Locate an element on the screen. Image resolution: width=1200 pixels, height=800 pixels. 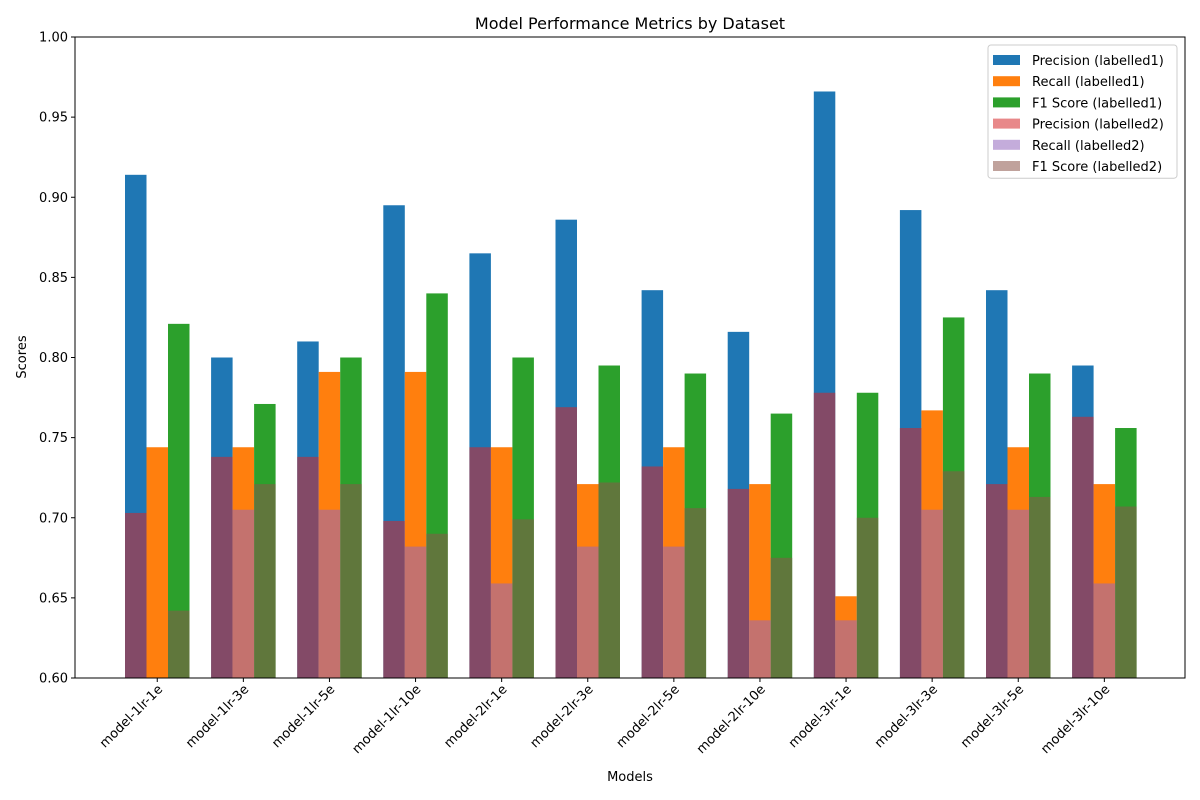
bar-s4-c10 is located at coordinates (1018, 593).